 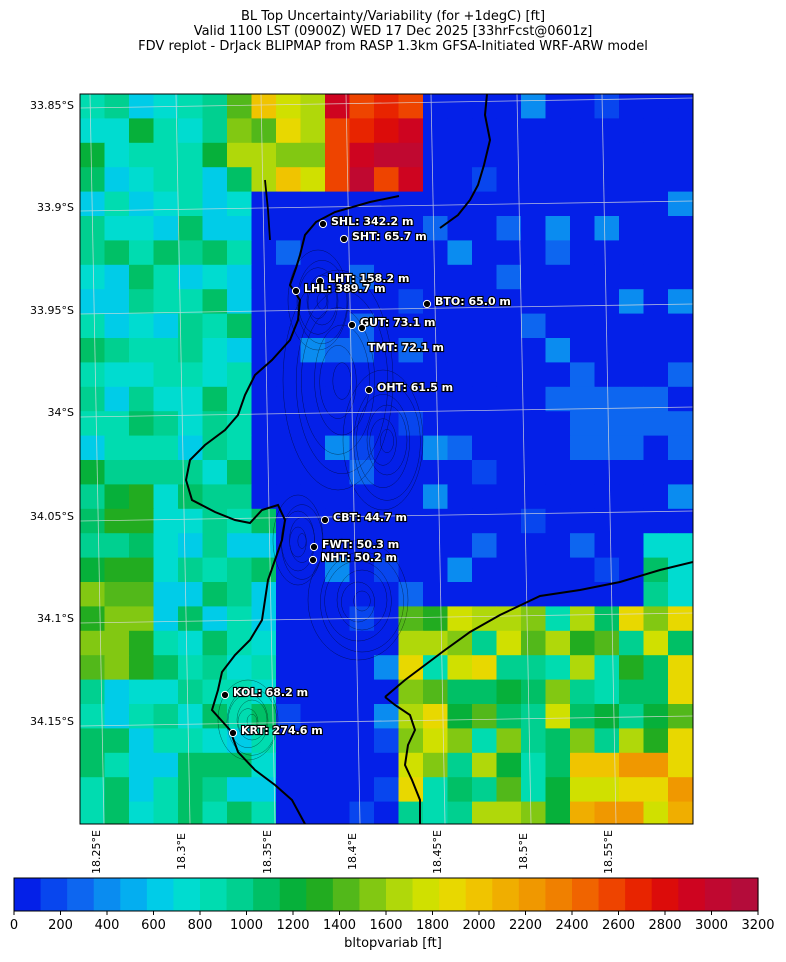 What do you see at coordinates (345, 288) in the screenshot?
I see `station-label-lhl: LHL: 389.7 m` at bounding box center [345, 288].